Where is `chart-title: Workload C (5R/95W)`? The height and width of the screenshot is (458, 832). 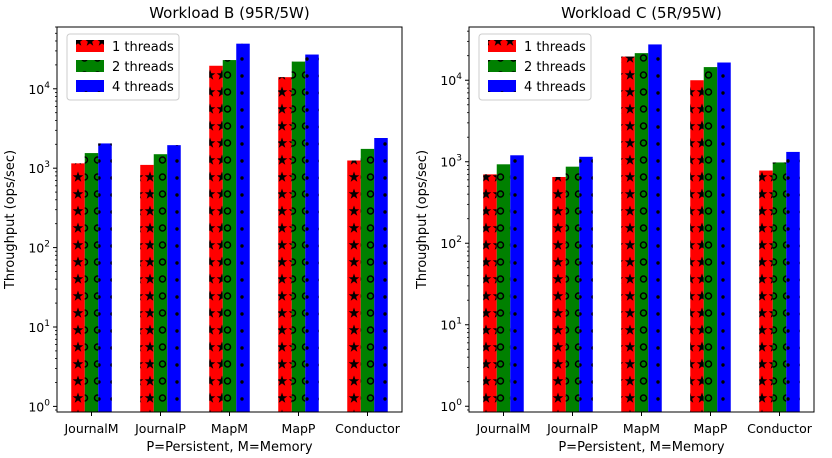
chart-title: Workload C (5R/95W) is located at coordinates (641, 13).